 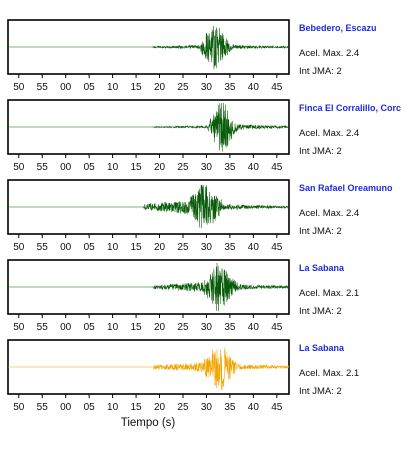 What do you see at coordinates (148, 423) in the screenshot?
I see `x-axis-label: Tiempo (s)` at bounding box center [148, 423].